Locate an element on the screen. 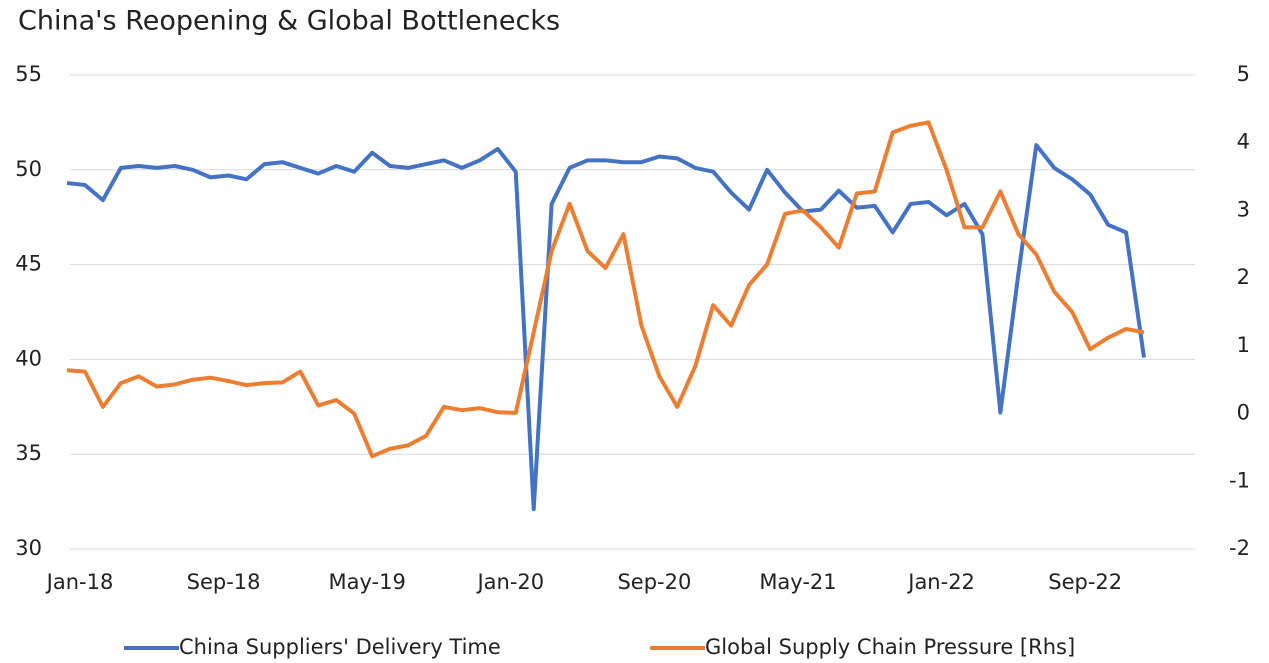 This screenshot has height=663, width=1269. y-tick-label: 55 is located at coordinates (28, 74).